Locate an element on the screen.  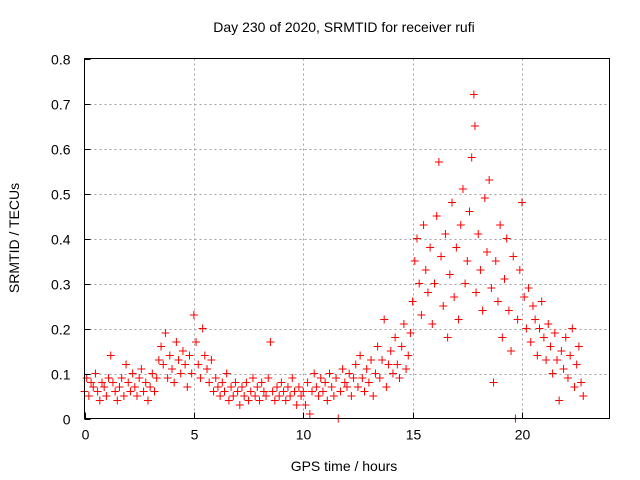
y-axis-ticks: 0 0.1 0.2 0.3 0.4 0.5 0.6 0.7 0.8 is located at coordinates (71, 240).